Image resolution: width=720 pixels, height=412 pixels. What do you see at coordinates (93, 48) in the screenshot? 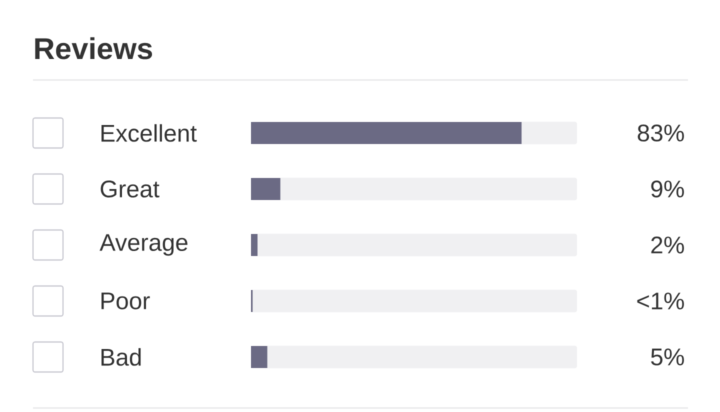
I see `chart-title: Reviews` at bounding box center [93, 48].